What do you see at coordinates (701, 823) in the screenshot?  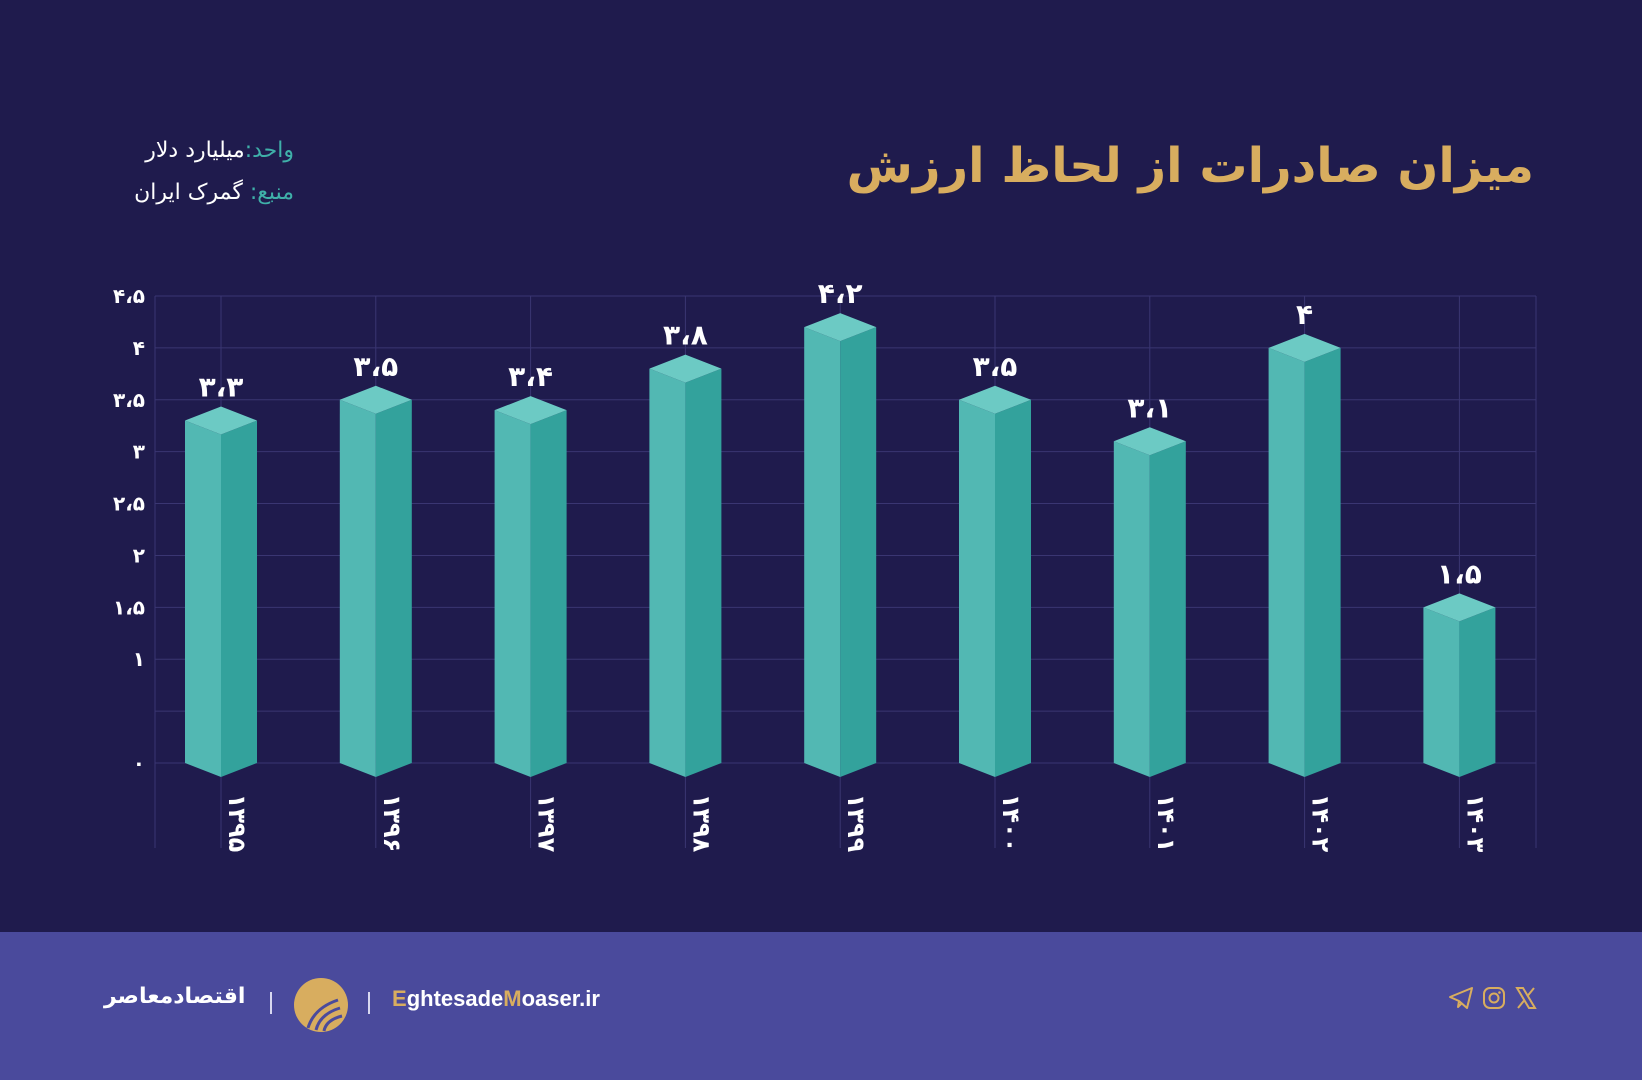 I see `x-tick-label: ۱۳۹۸` at bounding box center [701, 823].